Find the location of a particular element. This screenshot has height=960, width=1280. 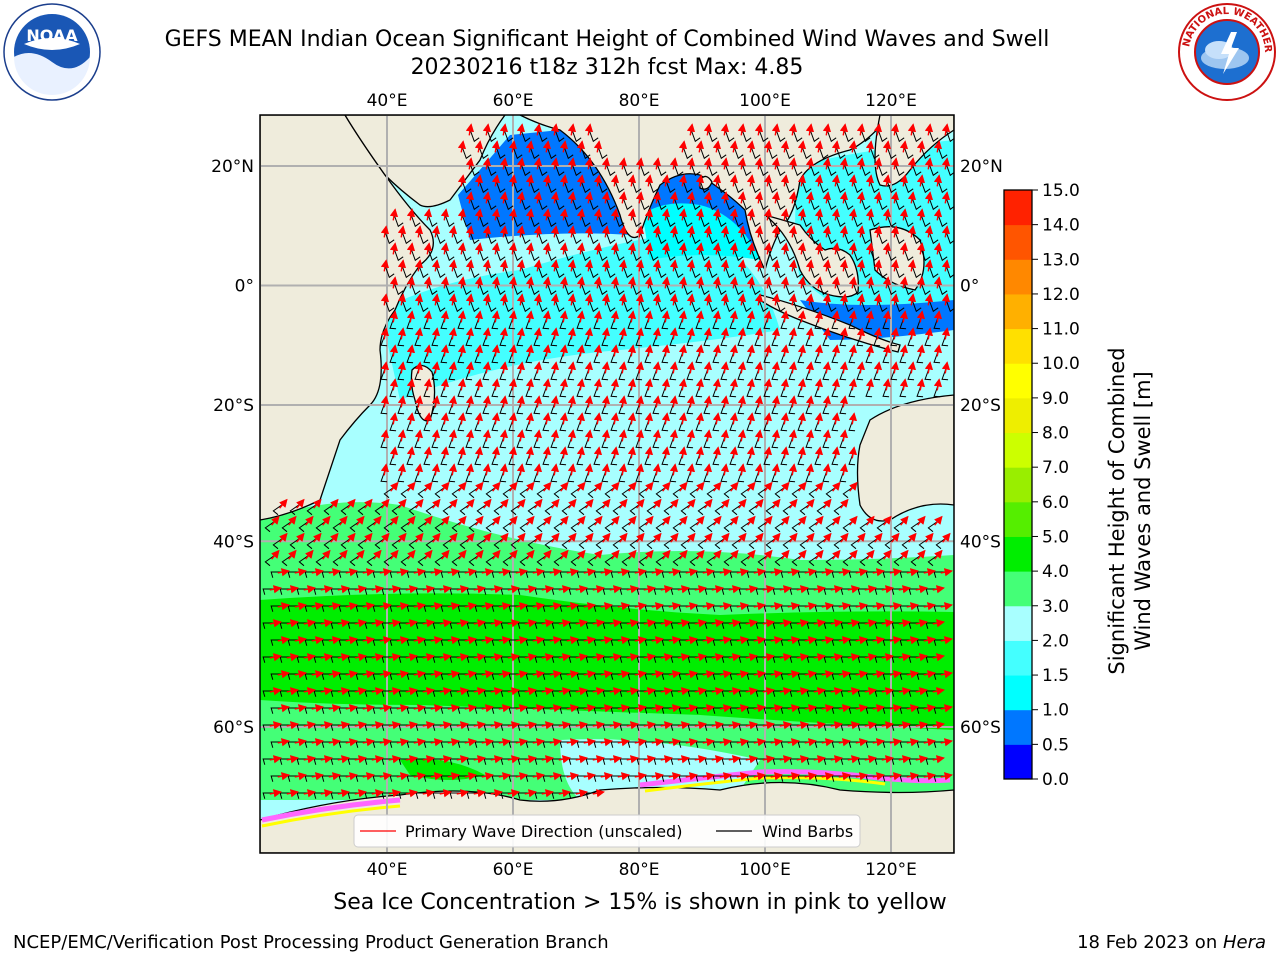

lat-tick-label-left: 40°S is located at coordinates (233, 542).